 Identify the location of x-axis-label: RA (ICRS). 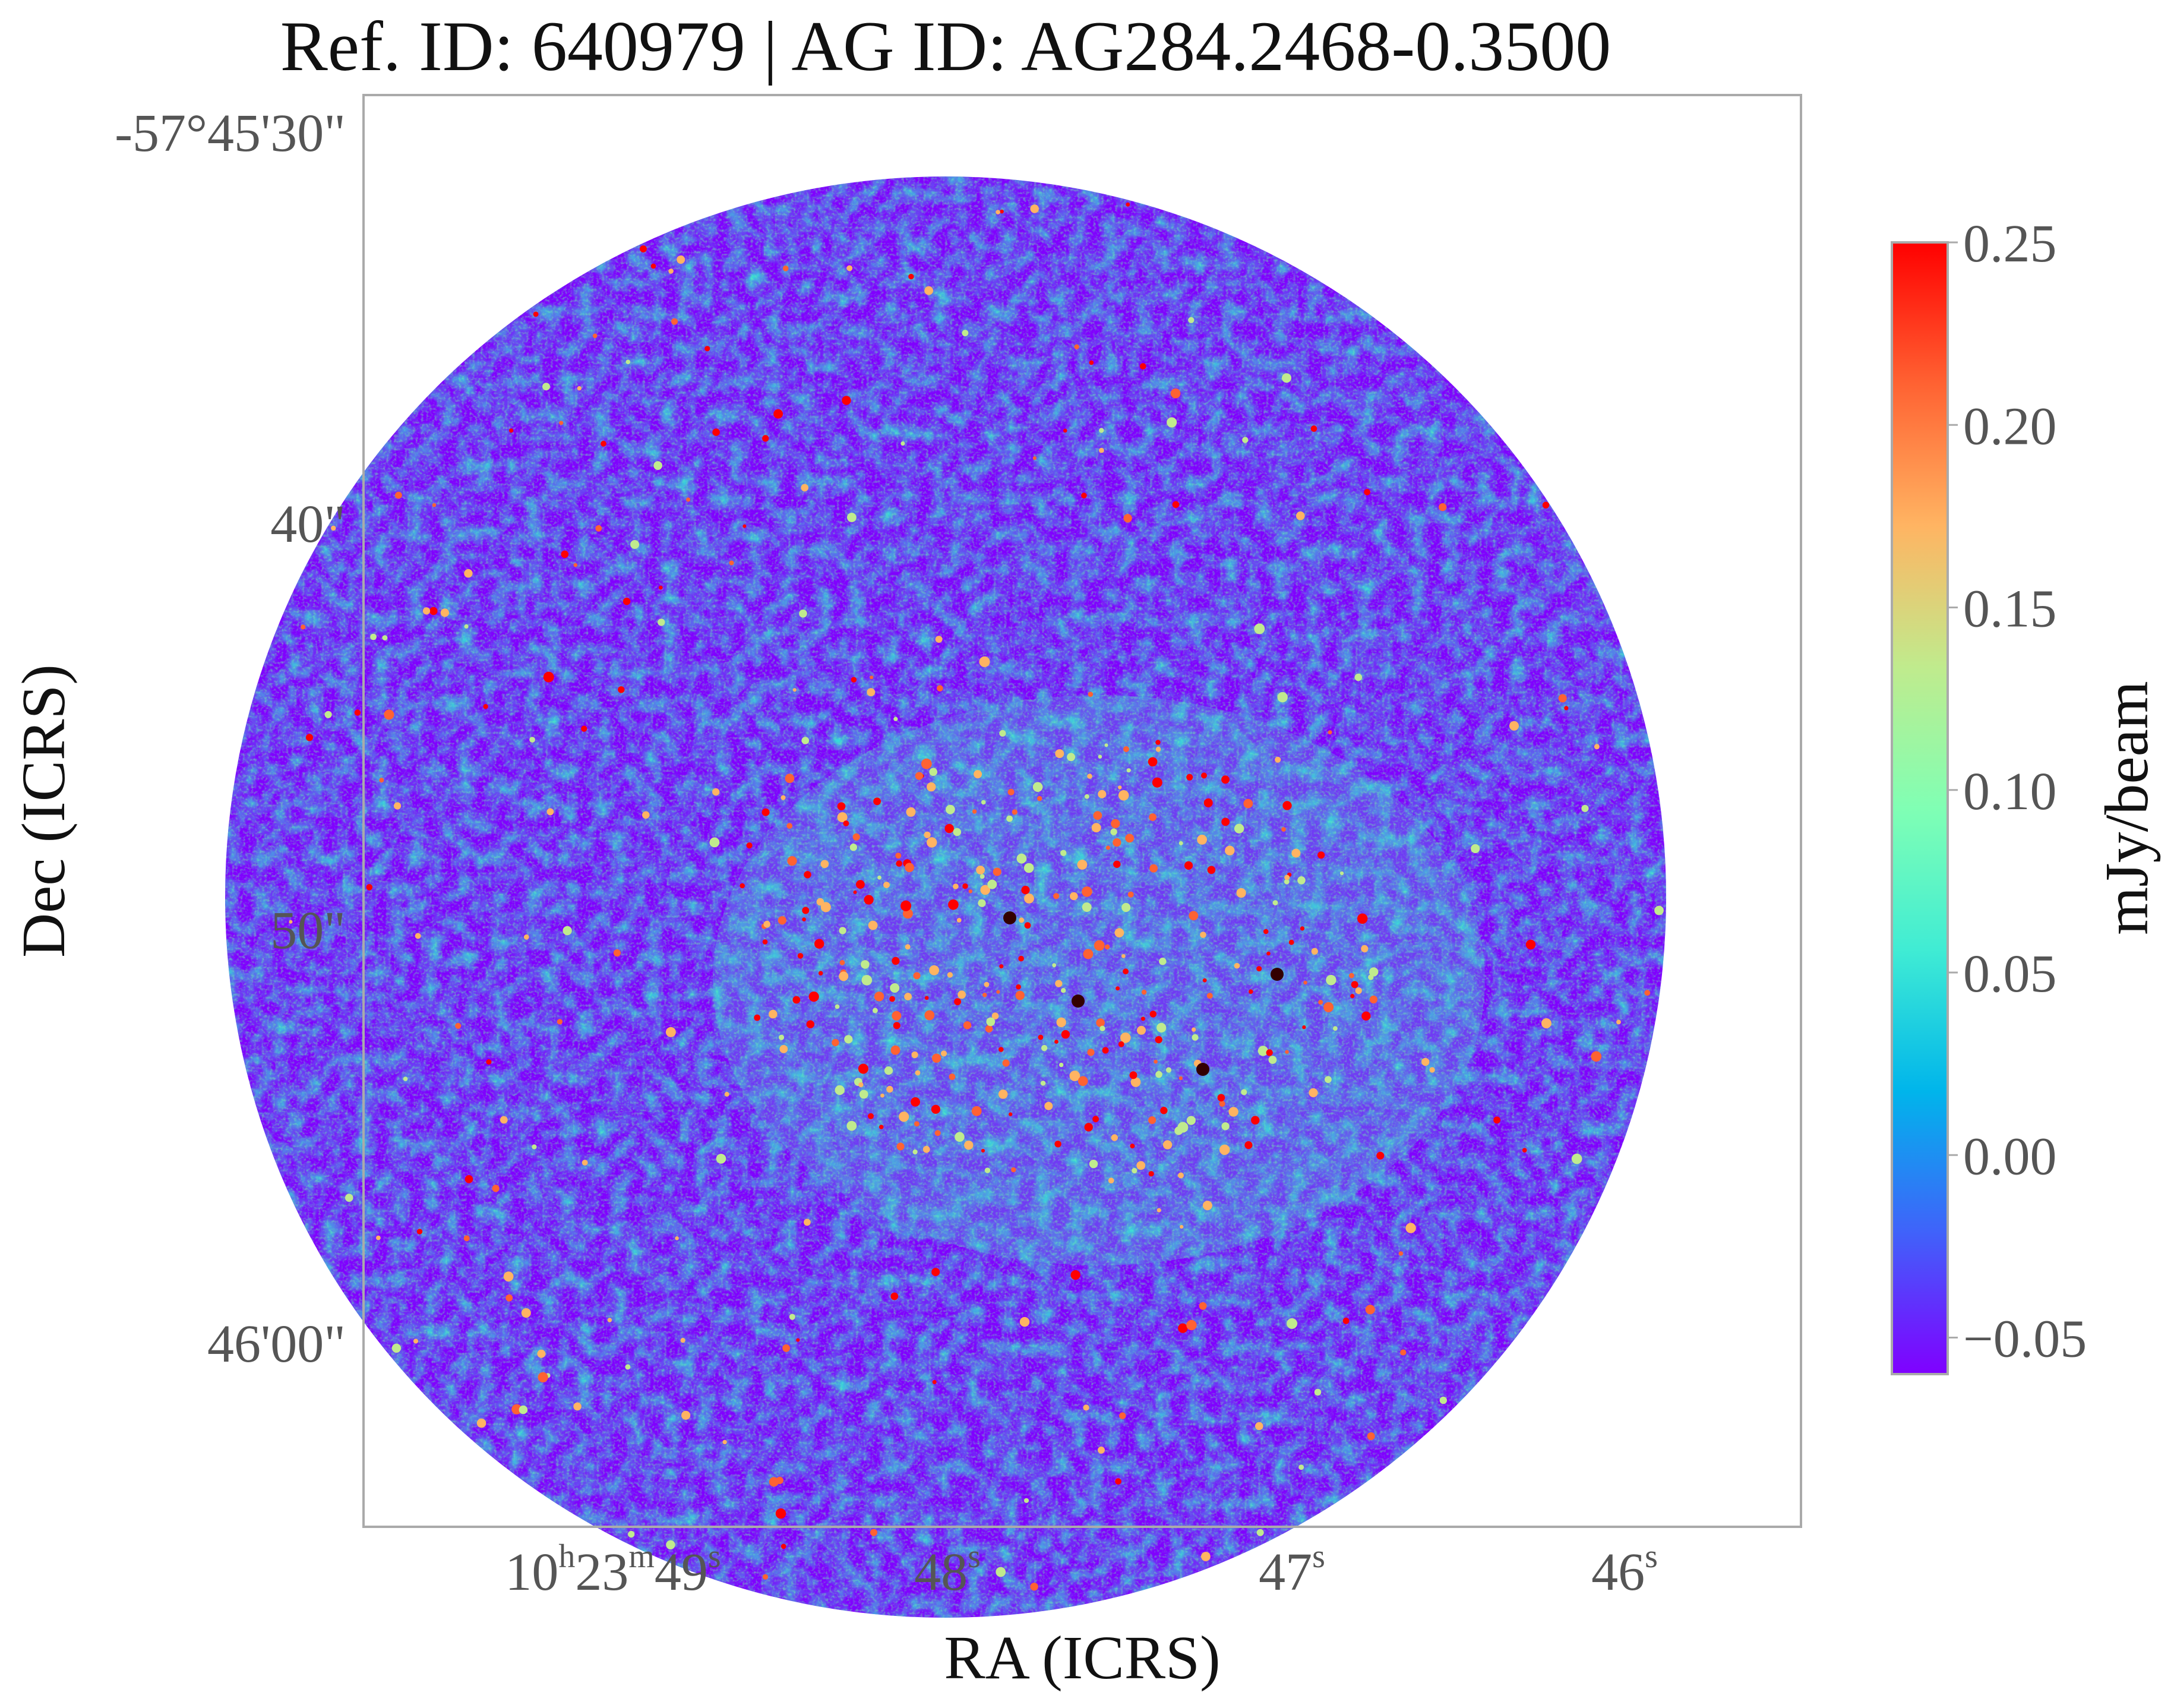
(1082, 1658).